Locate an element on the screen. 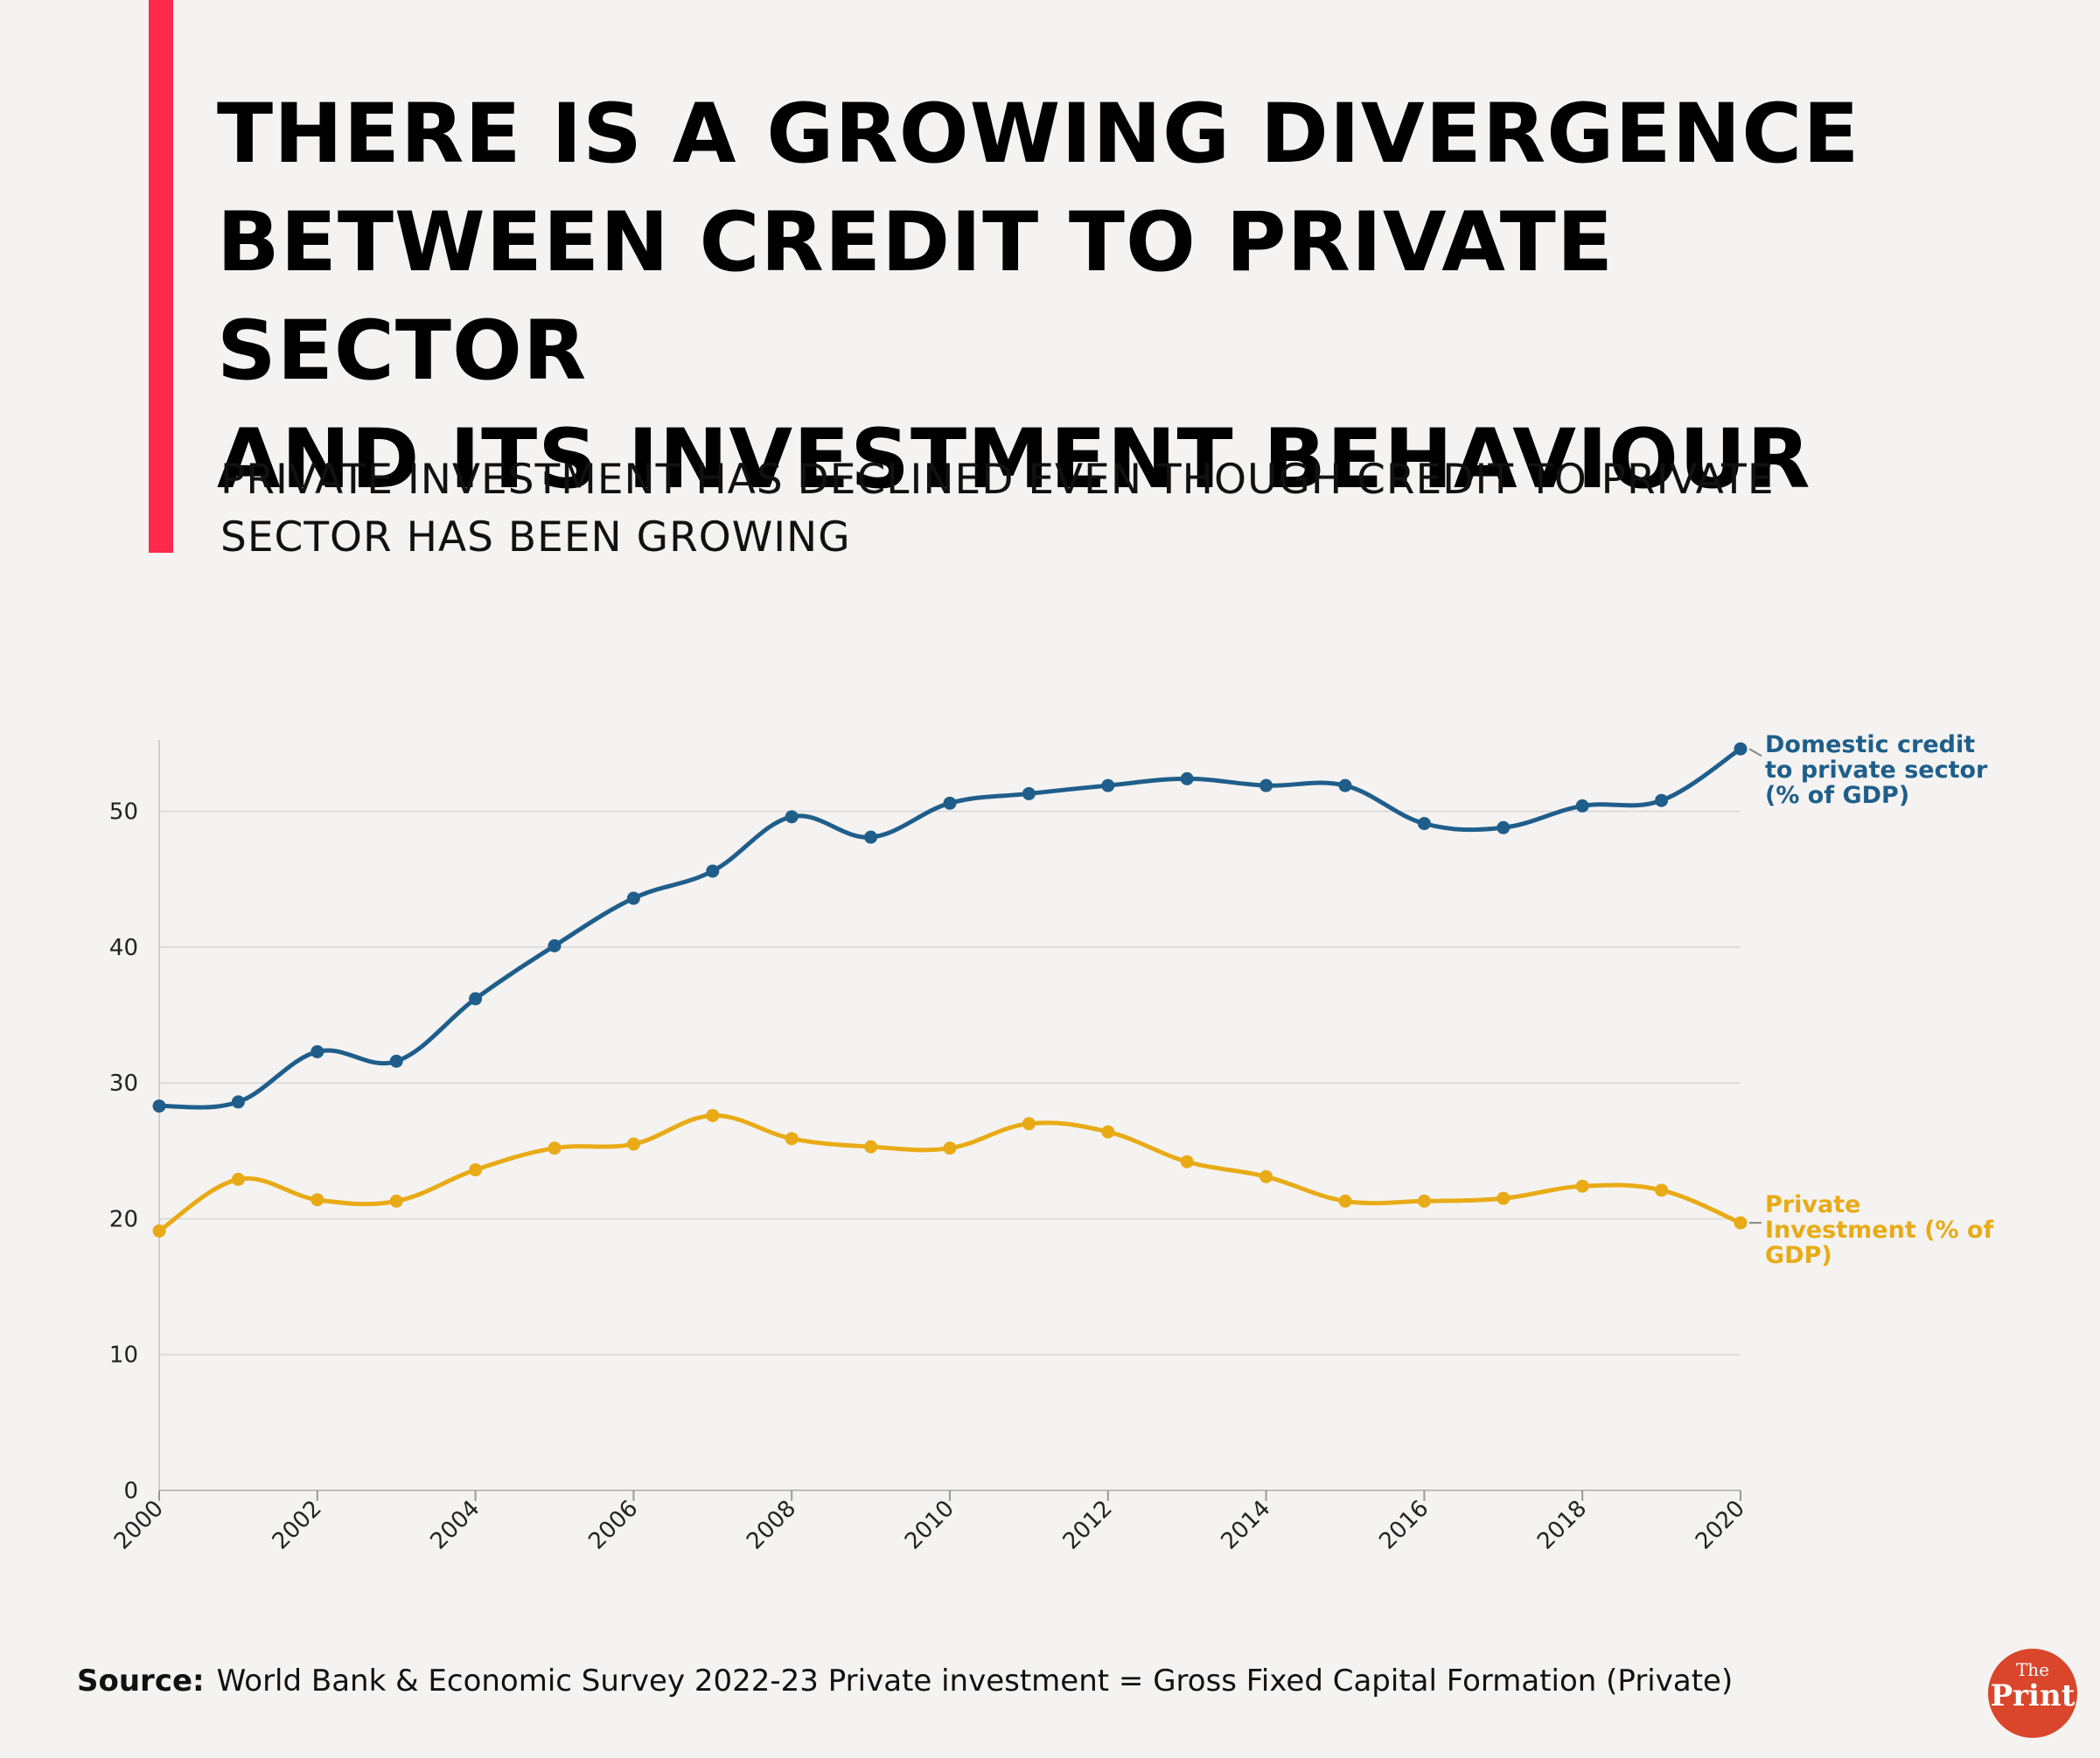  x-tick-label: 2020 is located at coordinates (1720, 1525).